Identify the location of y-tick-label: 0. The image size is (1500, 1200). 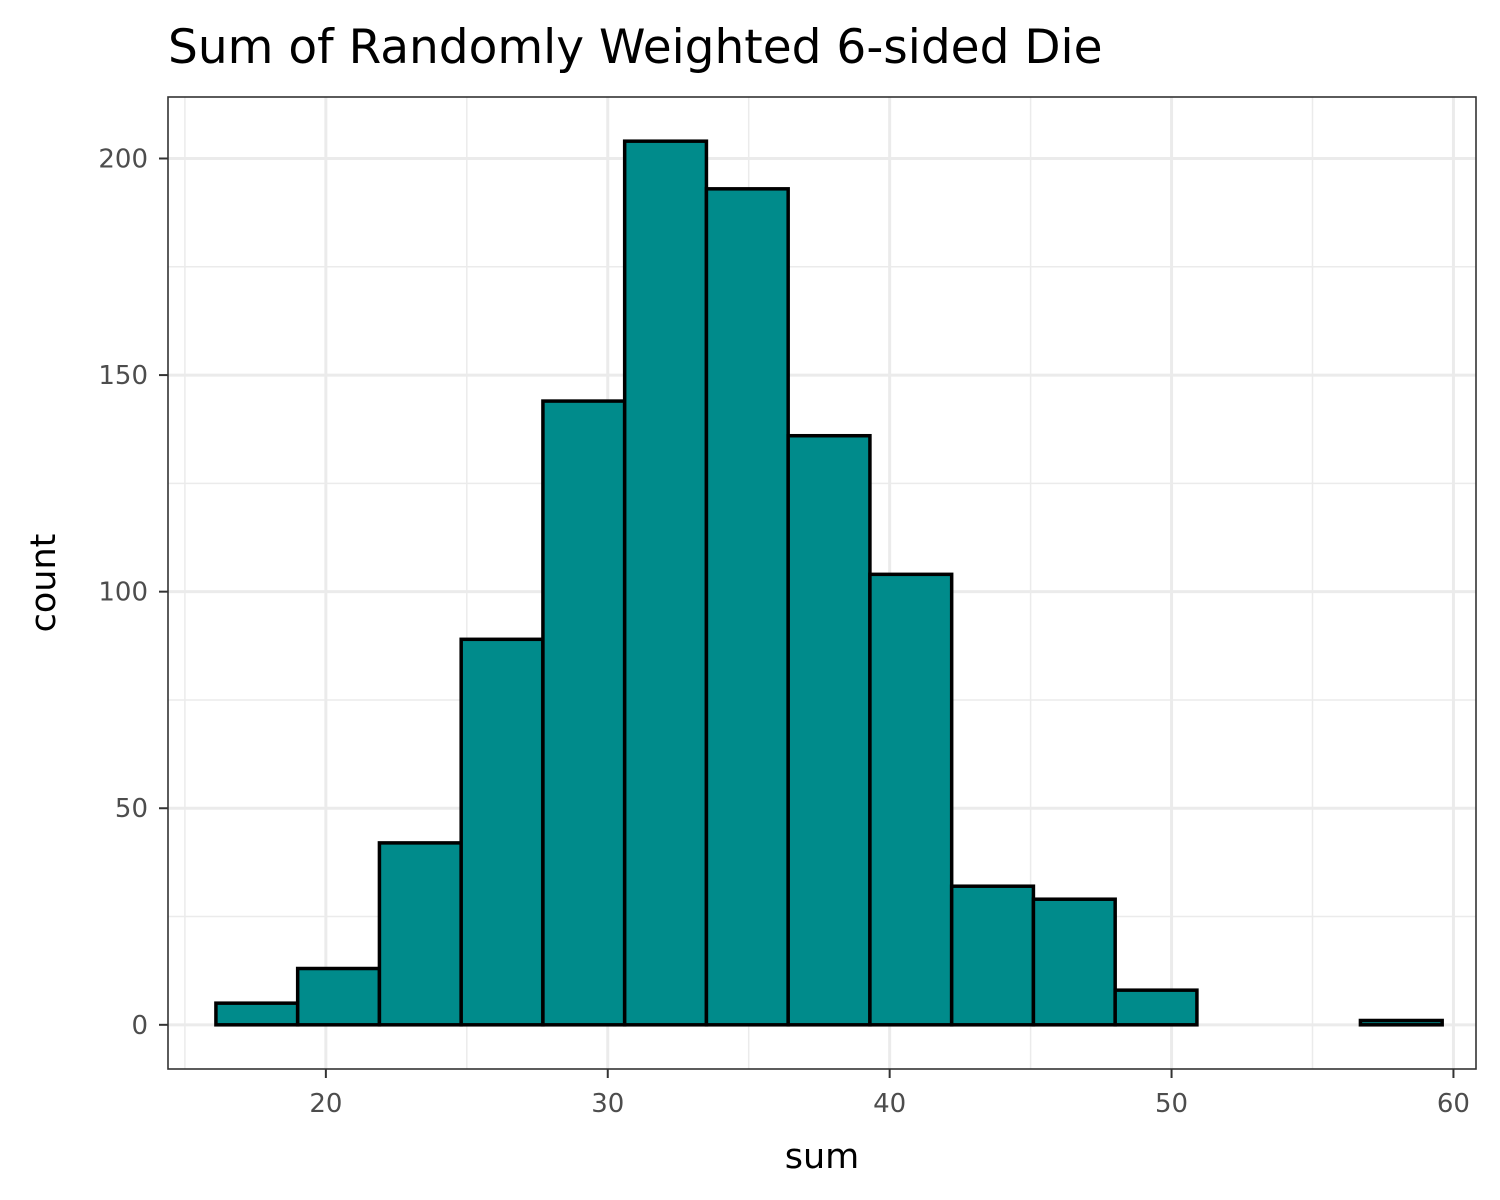
(139, 1026).